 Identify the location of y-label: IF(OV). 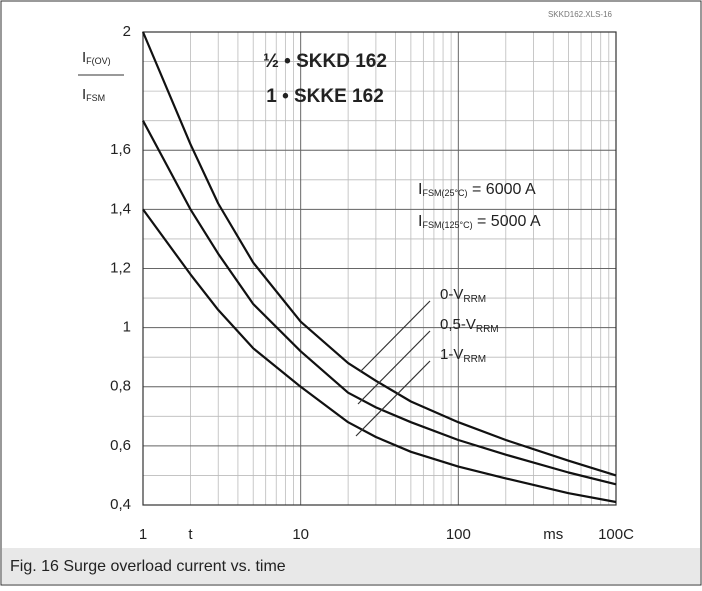
(96, 57).